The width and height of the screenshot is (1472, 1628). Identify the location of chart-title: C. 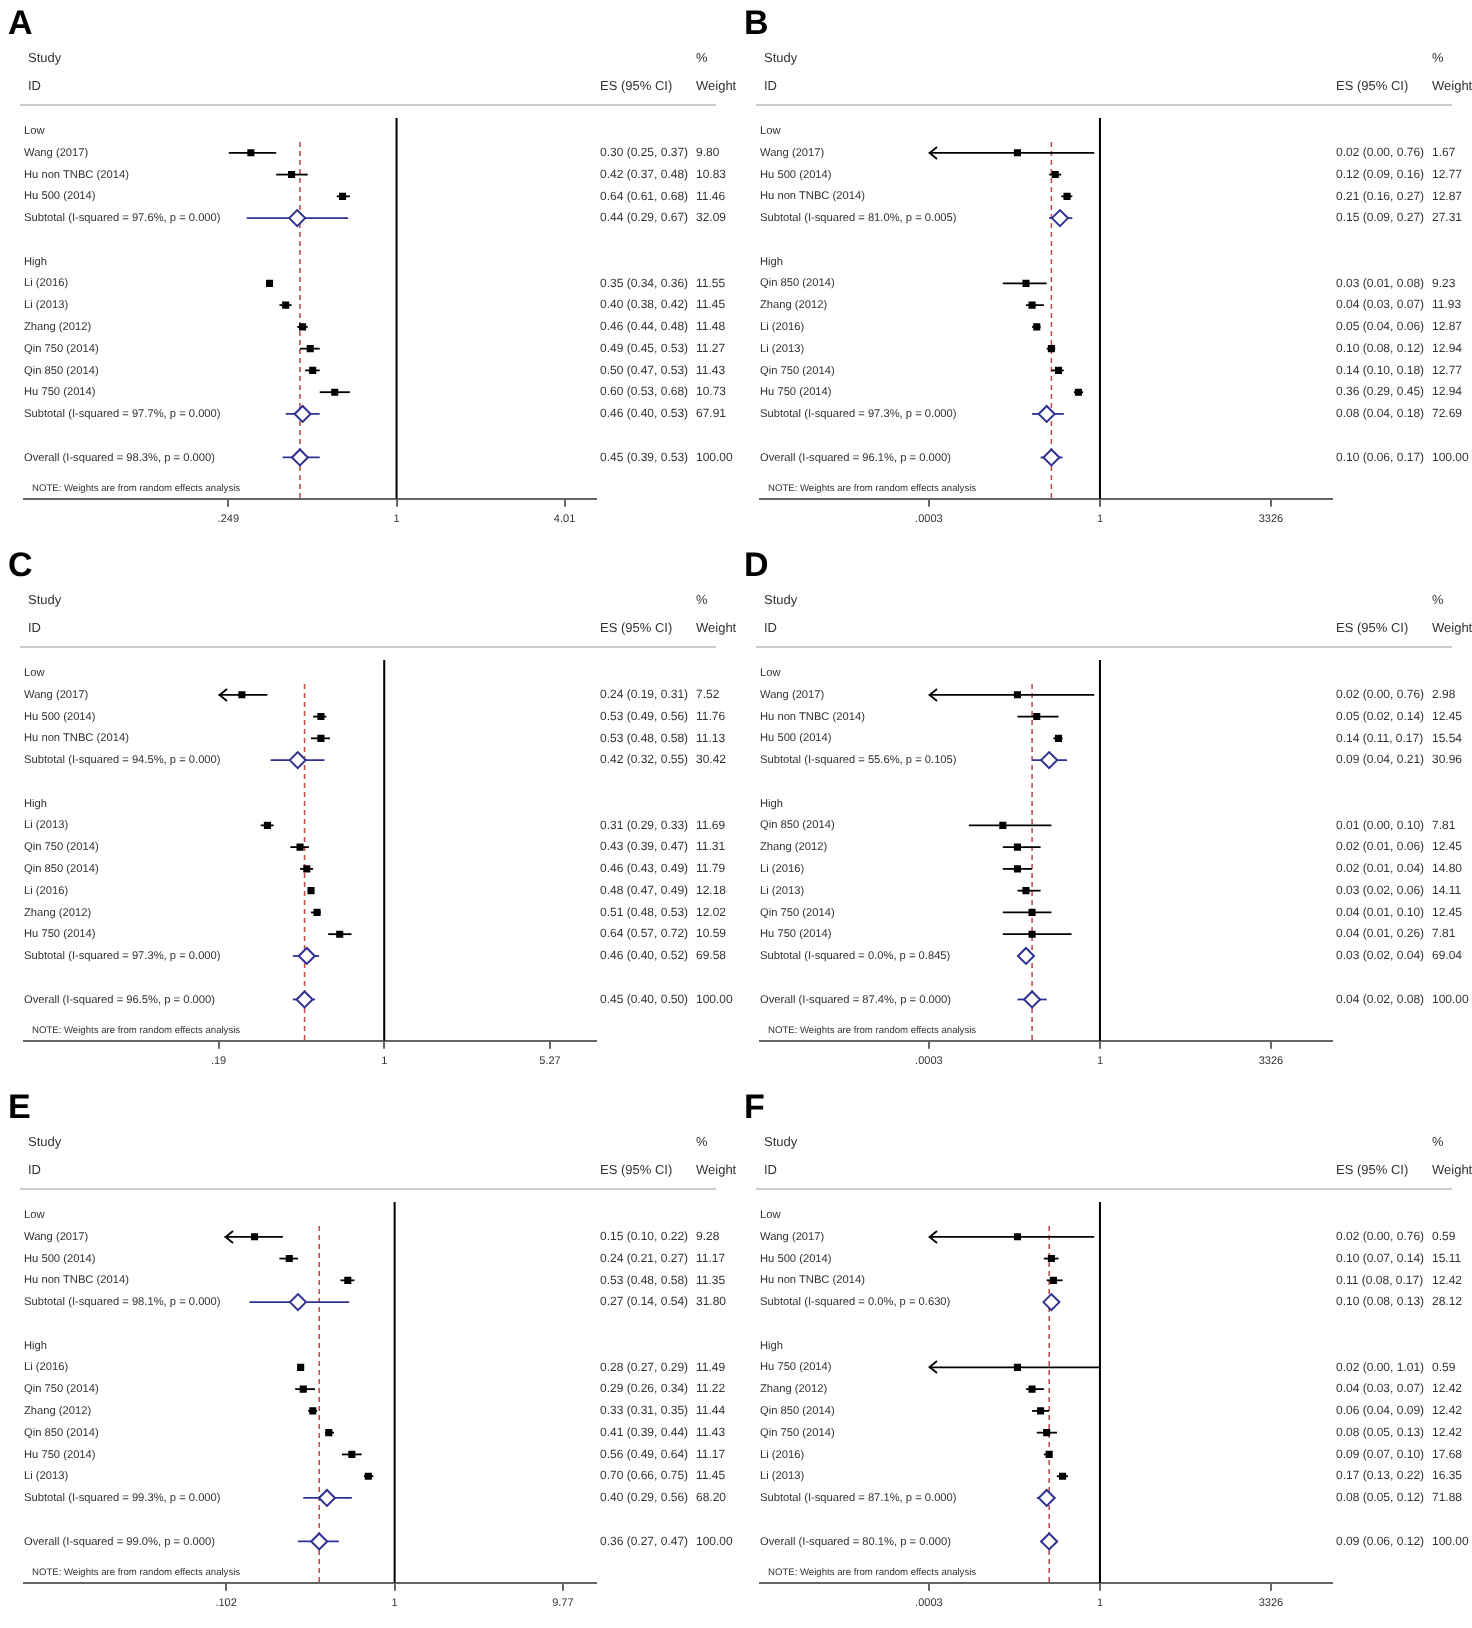
(20, 566).